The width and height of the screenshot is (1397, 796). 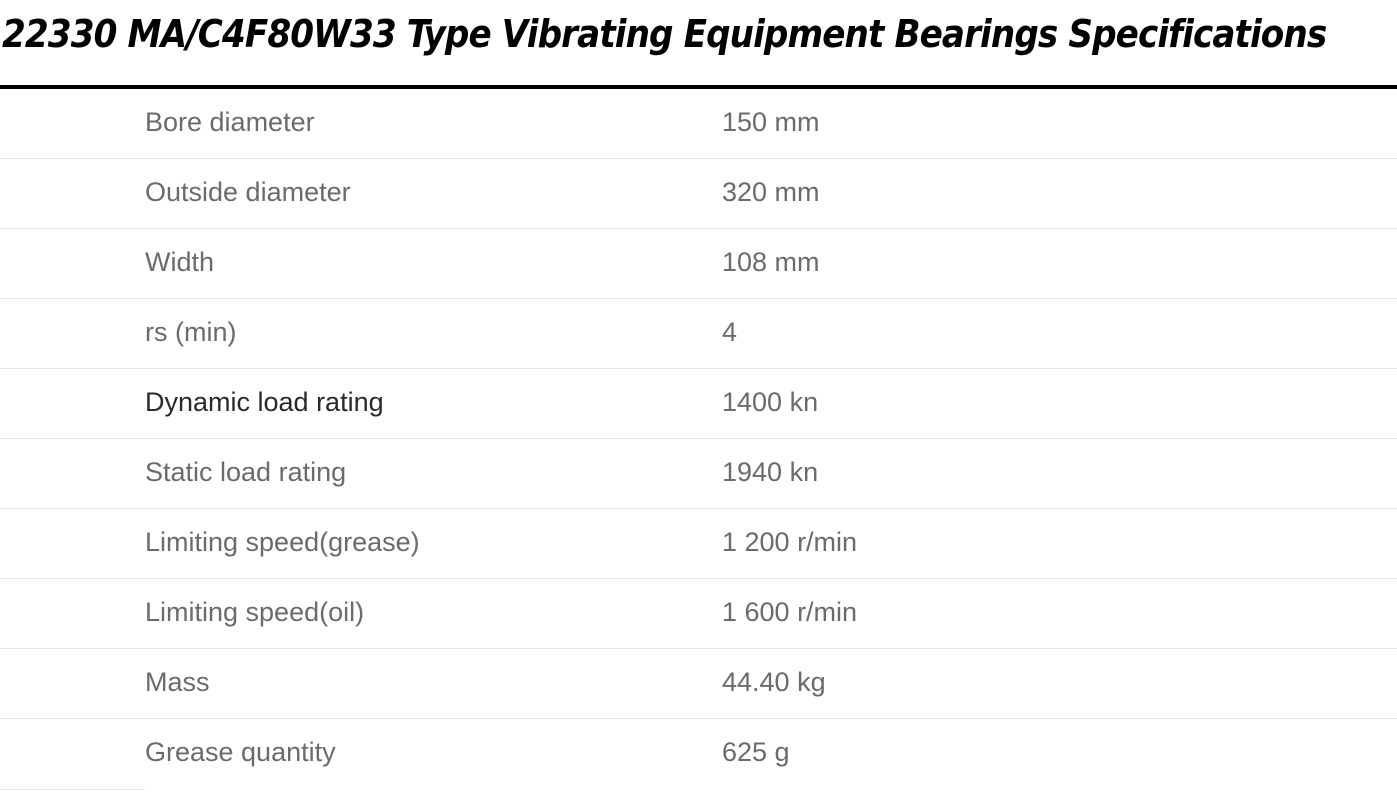 I want to click on bottom-divider, so click(x=72, y=789).